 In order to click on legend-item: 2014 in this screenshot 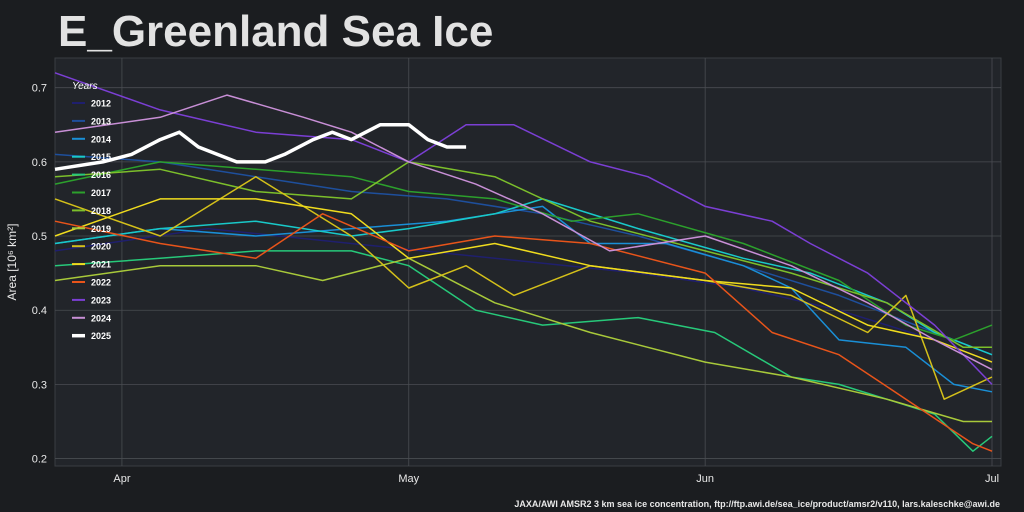, I will do `click(91, 139)`.